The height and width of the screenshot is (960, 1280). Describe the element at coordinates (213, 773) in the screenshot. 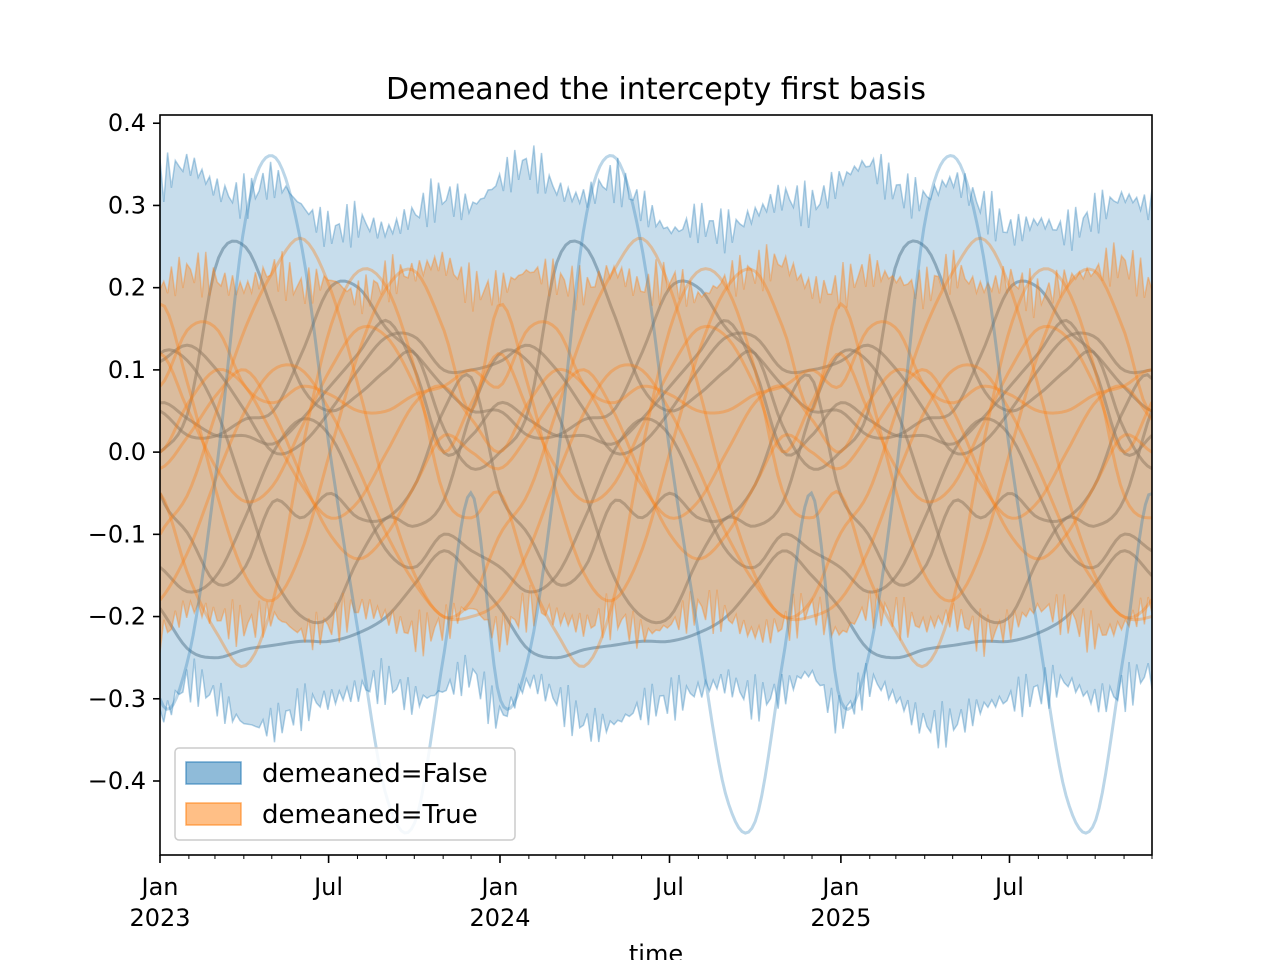

I see `legend-swatch-false` at that location.